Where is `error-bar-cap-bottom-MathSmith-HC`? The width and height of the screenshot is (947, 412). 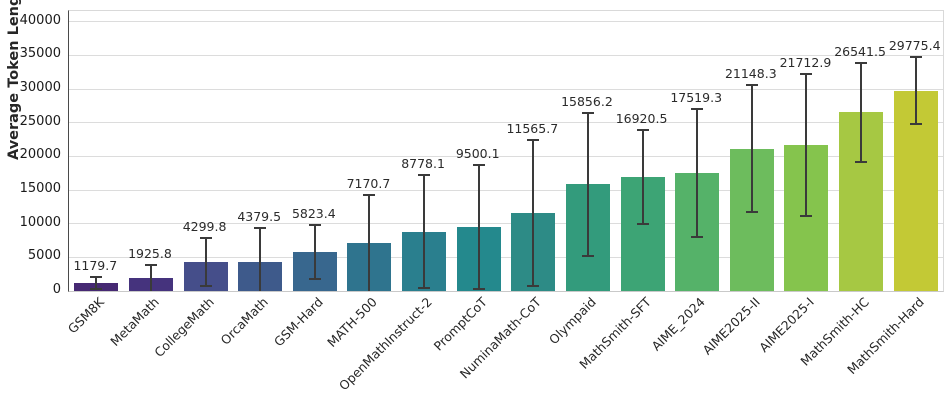
error-bar-cap-bottom-MathSmith-HC is located at coordinates (861, 161).